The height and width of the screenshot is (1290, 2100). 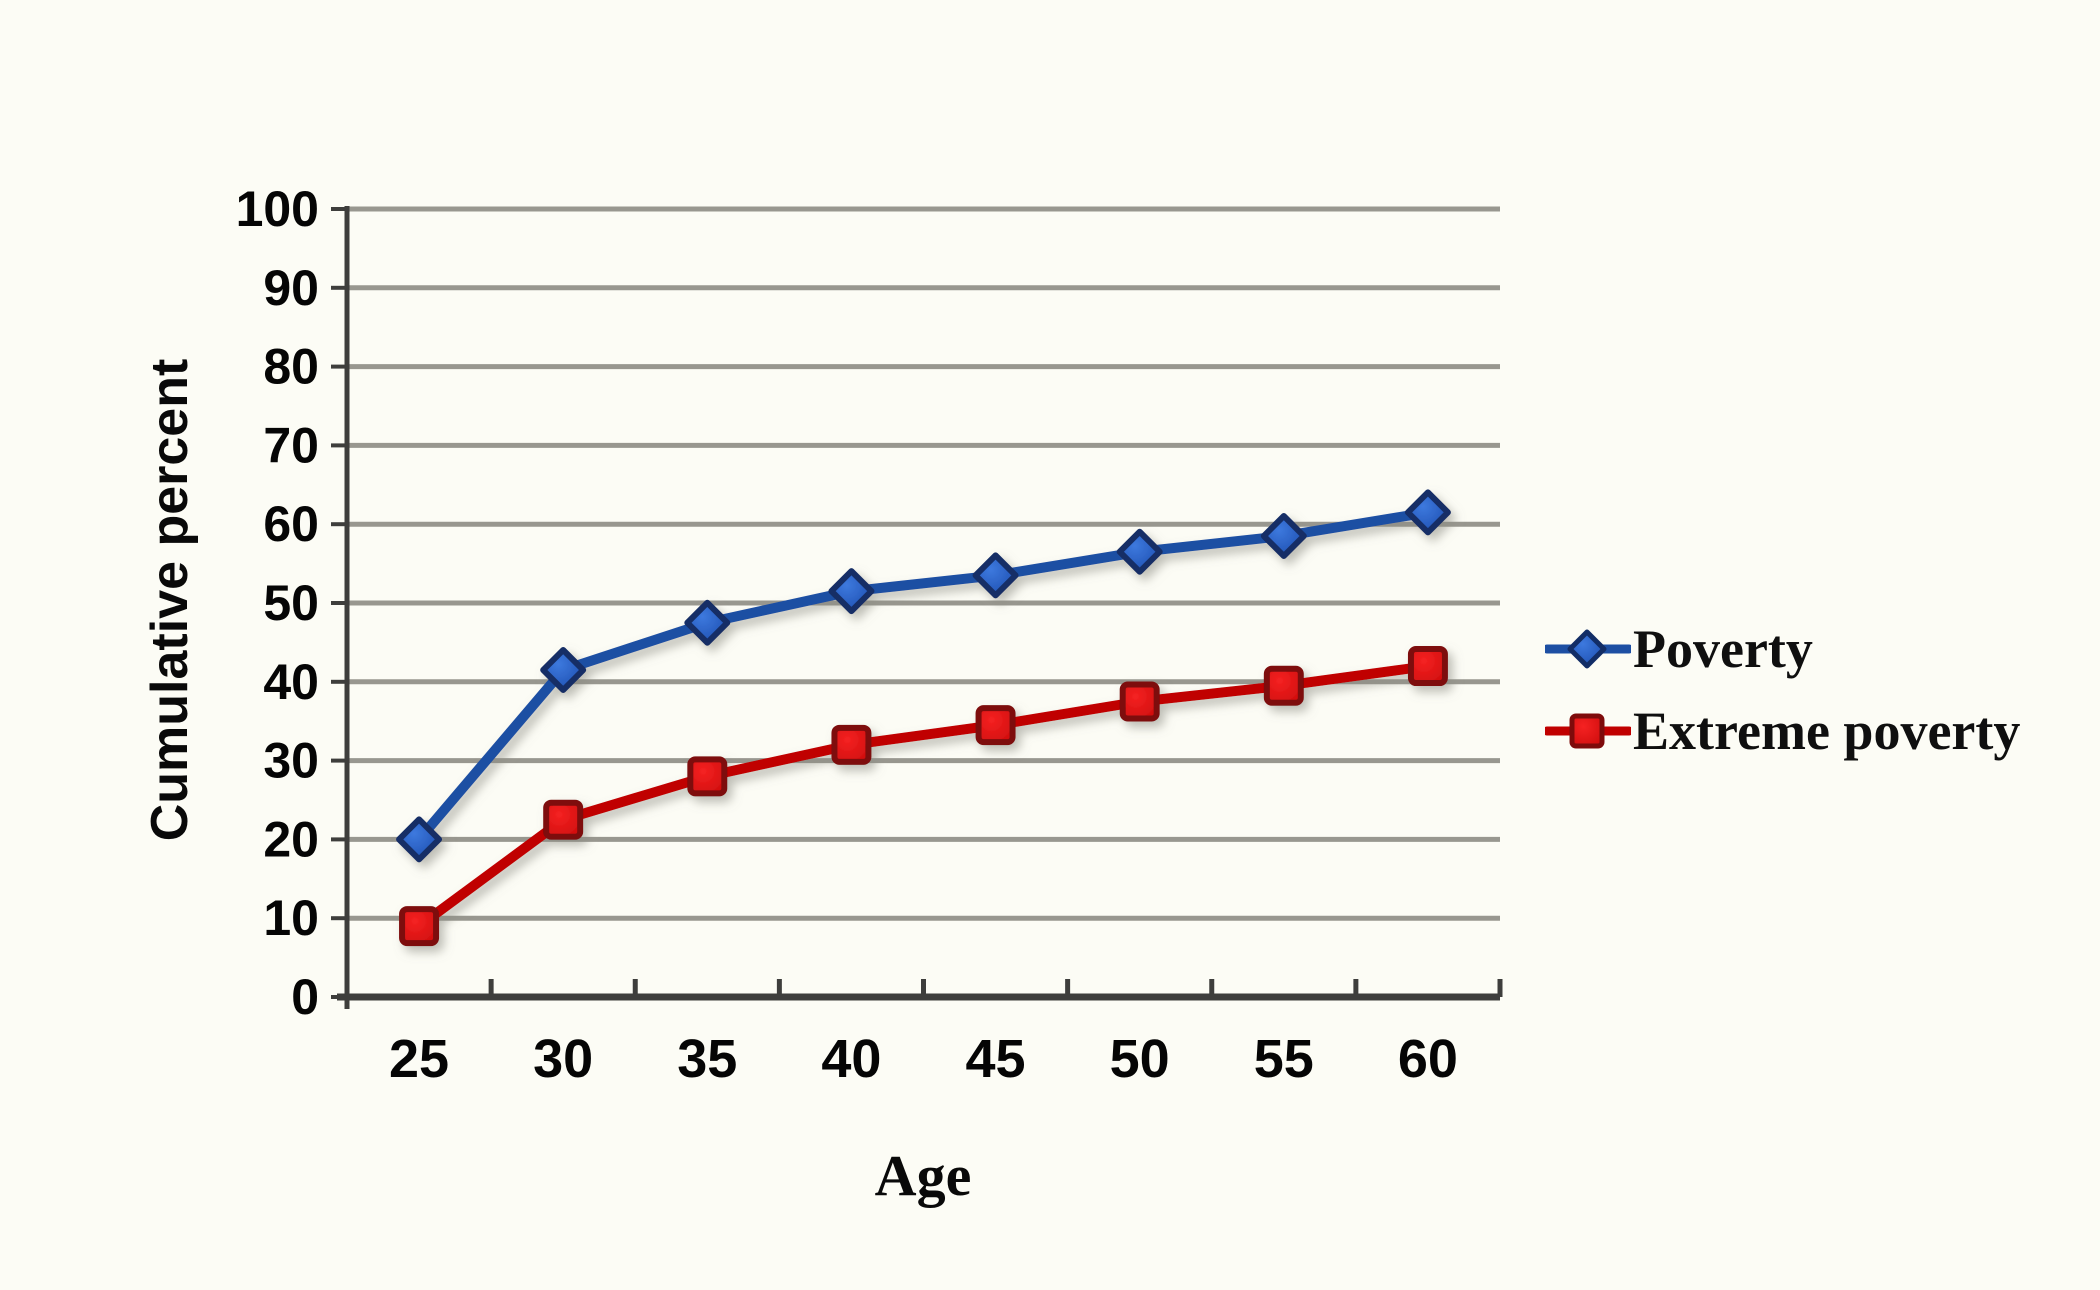 What do you see at coordinates (291, 603) in the screenshot?
I see `y-tick-label: 50` at bounding box center [291, 603].